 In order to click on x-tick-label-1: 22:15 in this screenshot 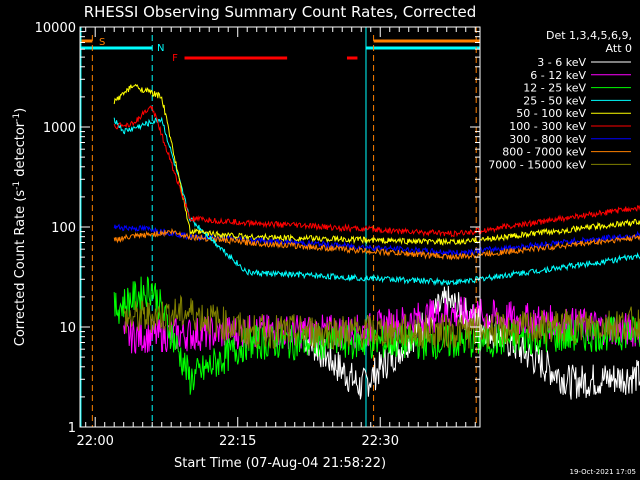, I will do `click(237, 441)`.